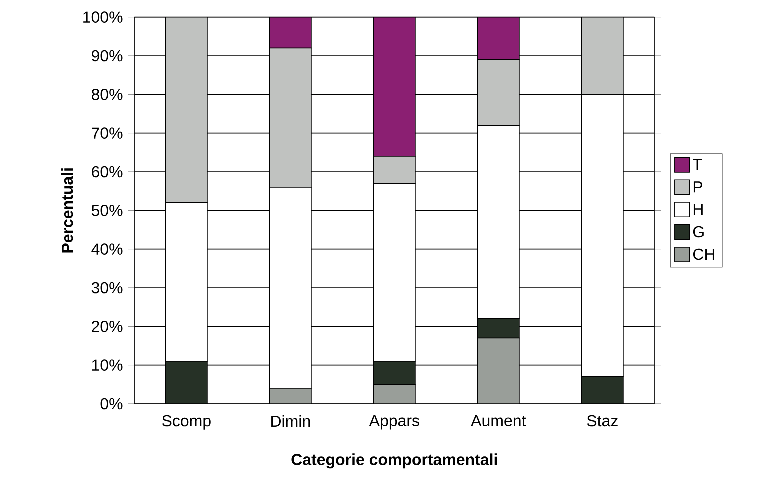 The width and height of the screenshot is (764, 496). Describe the element at coordinates (186, 422) in the screenshot. I see `x-tick-label: Scomp` at that location.